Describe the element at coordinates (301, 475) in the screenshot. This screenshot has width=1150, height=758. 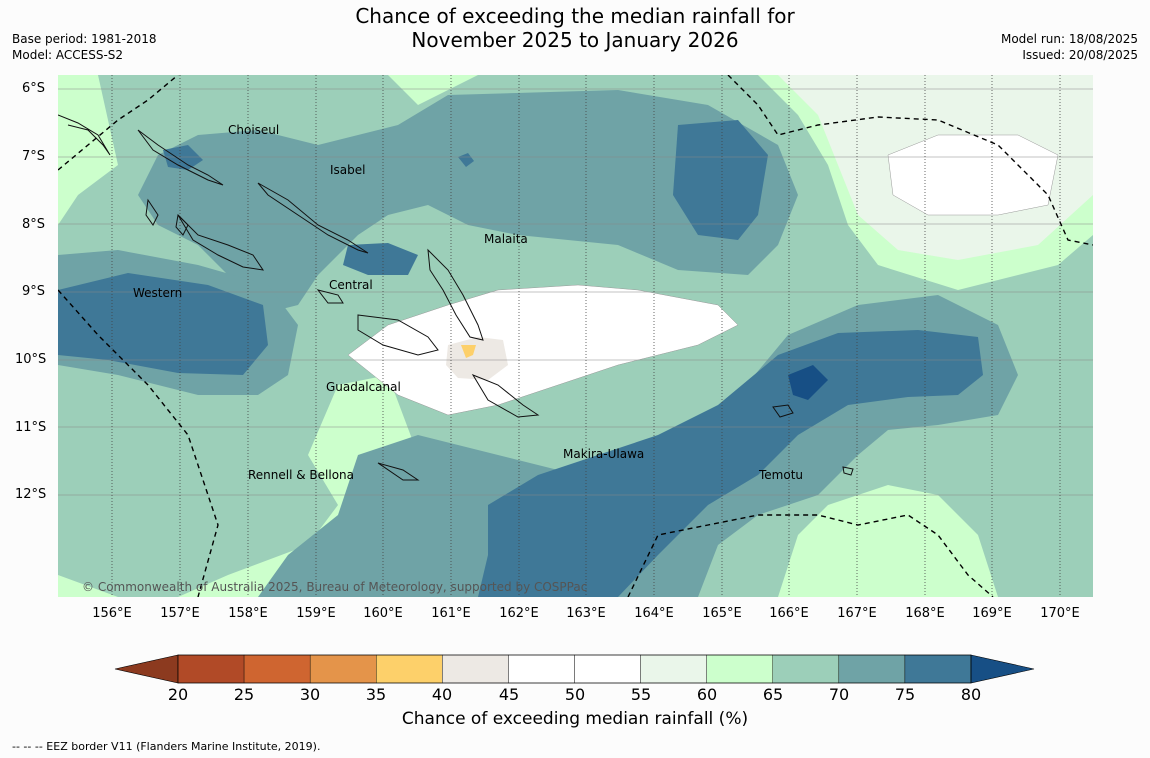
I see `place-rennell-bellona: Rennell & Bellona` at that location.